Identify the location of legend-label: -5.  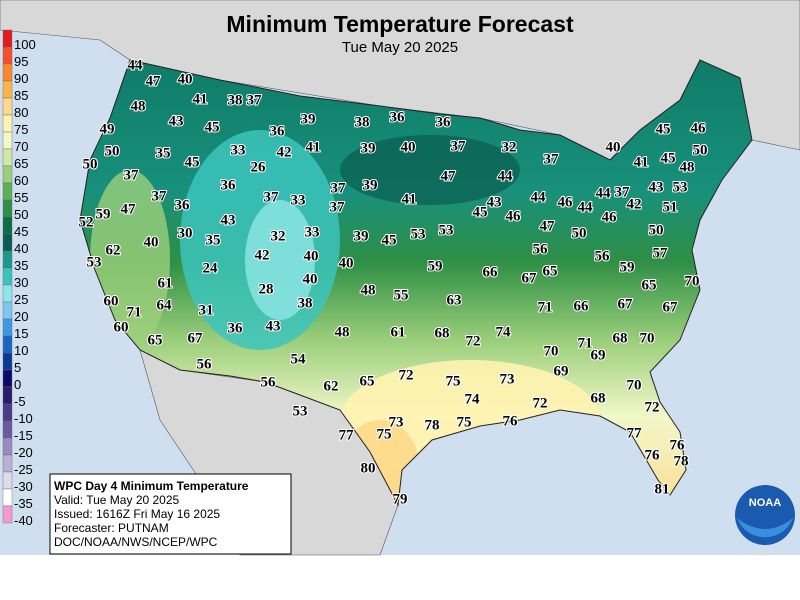
(20, 401).